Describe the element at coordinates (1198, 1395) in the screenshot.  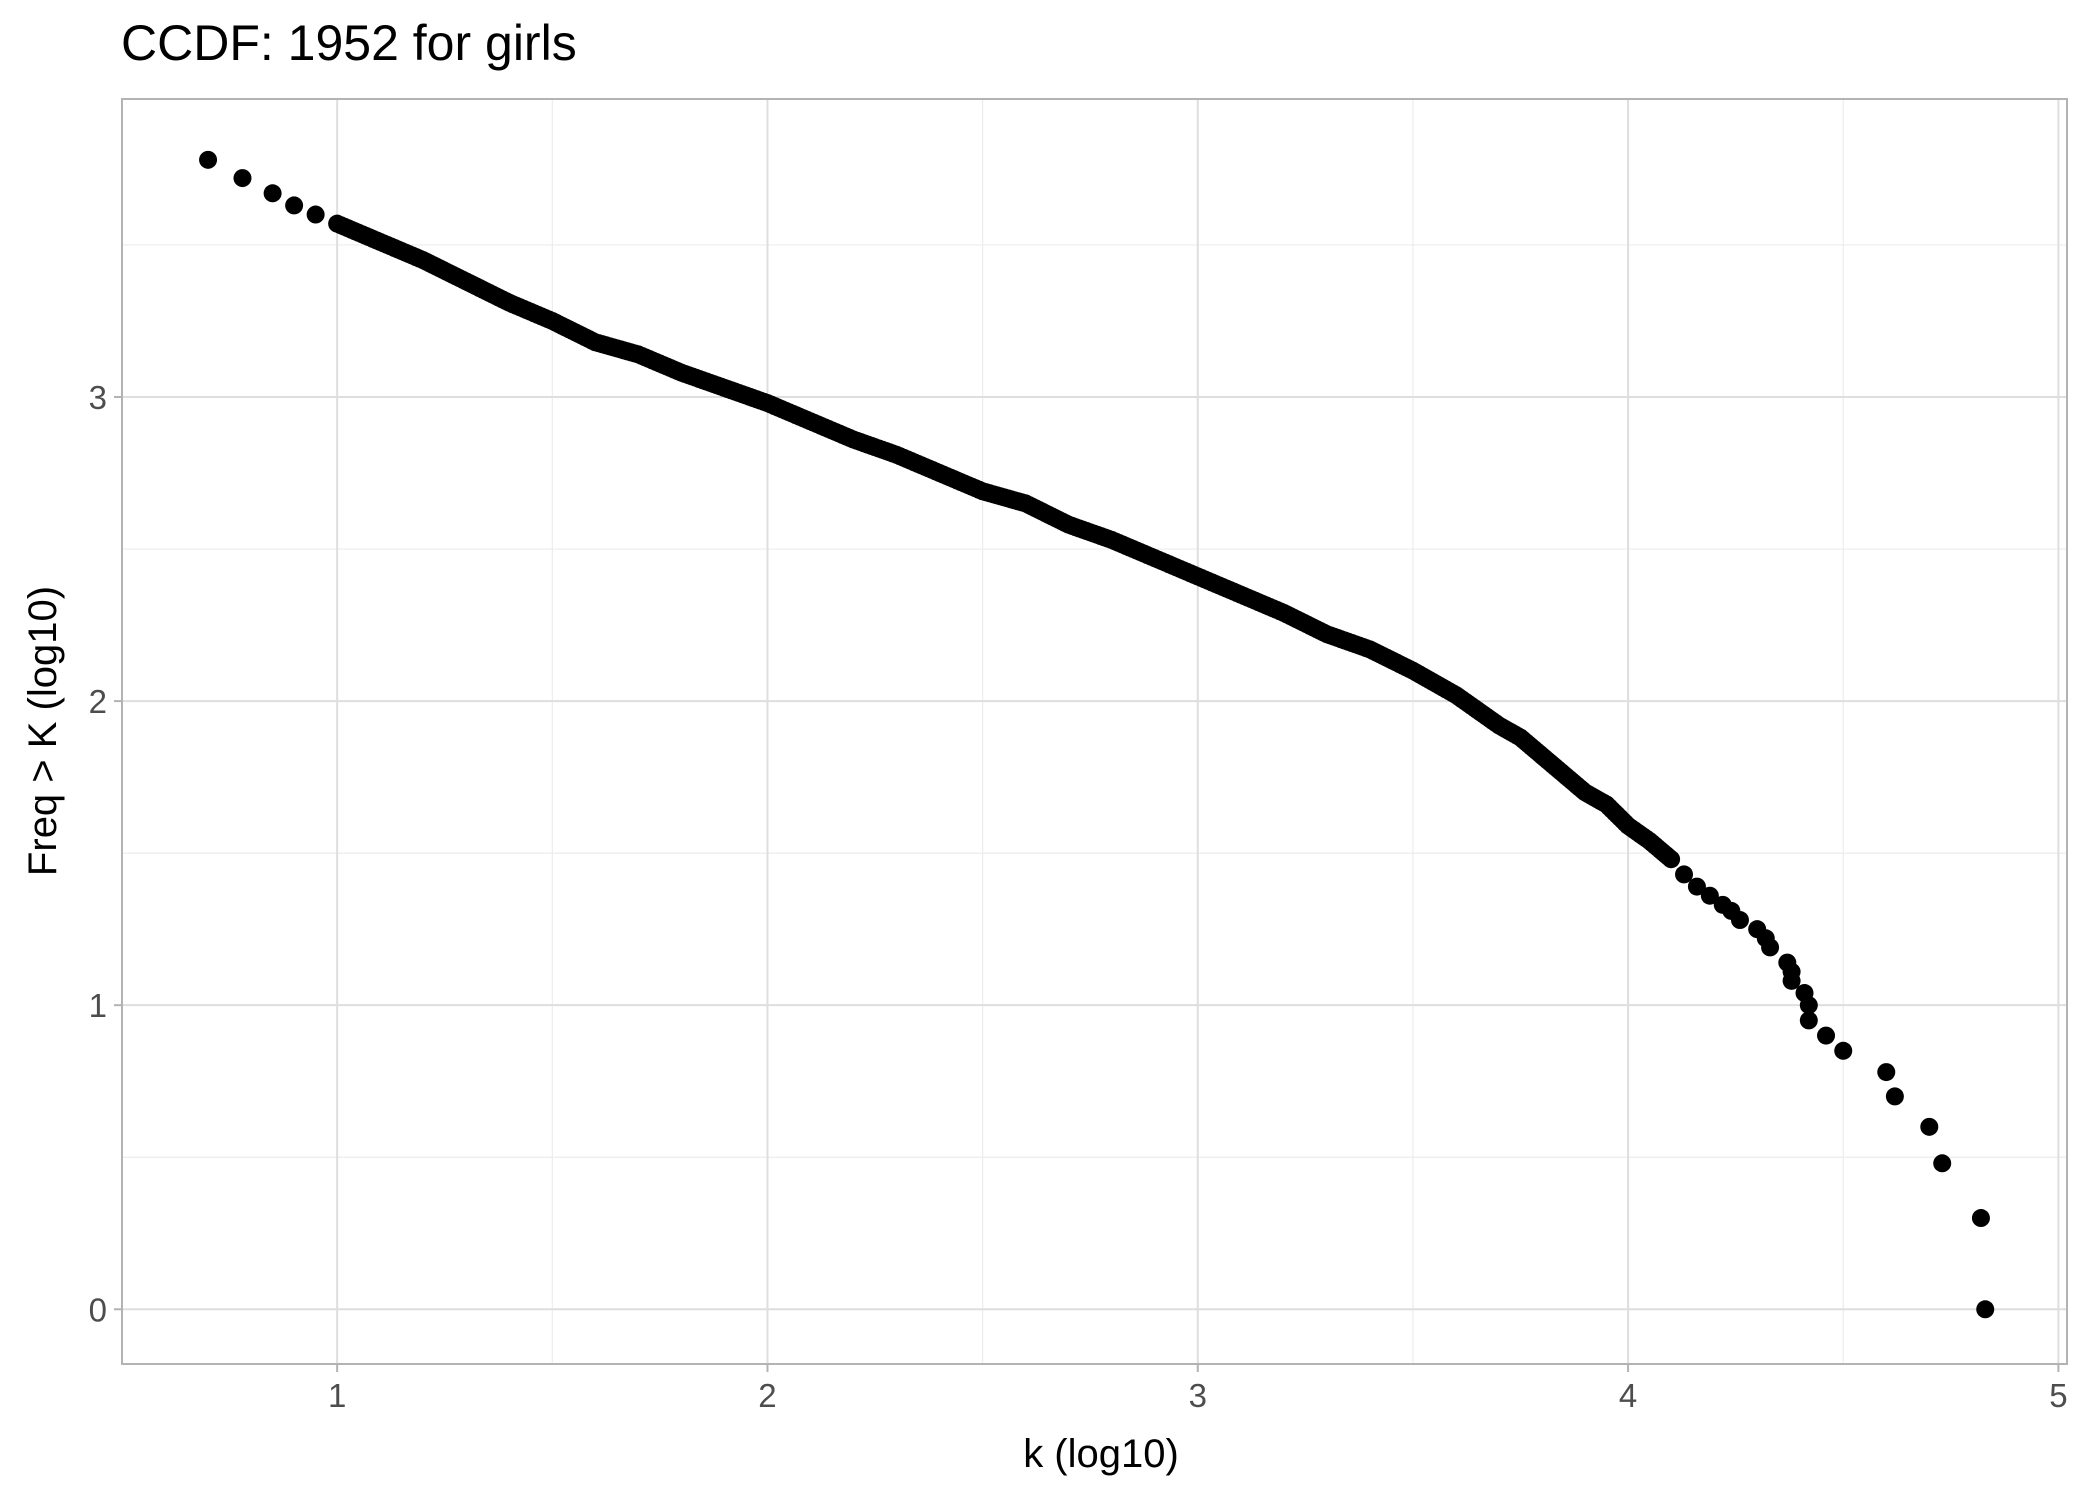
I see `x-tick-label: 3` at that location.